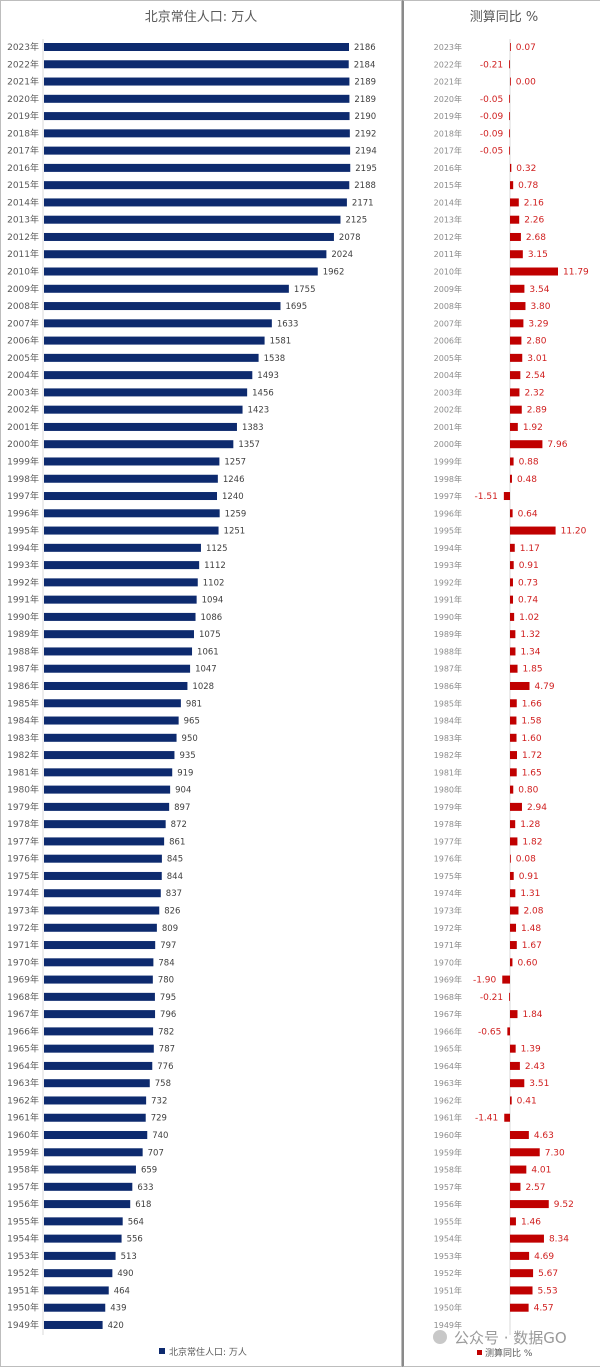 This screenshot has width=600, height=1367. What do you see at coordinates (492, 117) in the screenshot?
I see `yoy-value-label: -0.09` at bounding box center [492, 117].